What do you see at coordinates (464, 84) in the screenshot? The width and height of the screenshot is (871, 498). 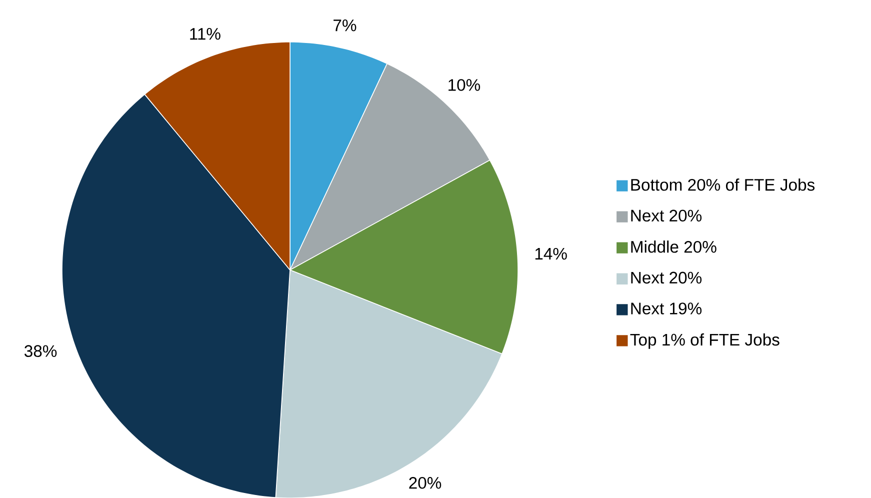 I see `data-label: 10%` at bounding box center [464, 84].